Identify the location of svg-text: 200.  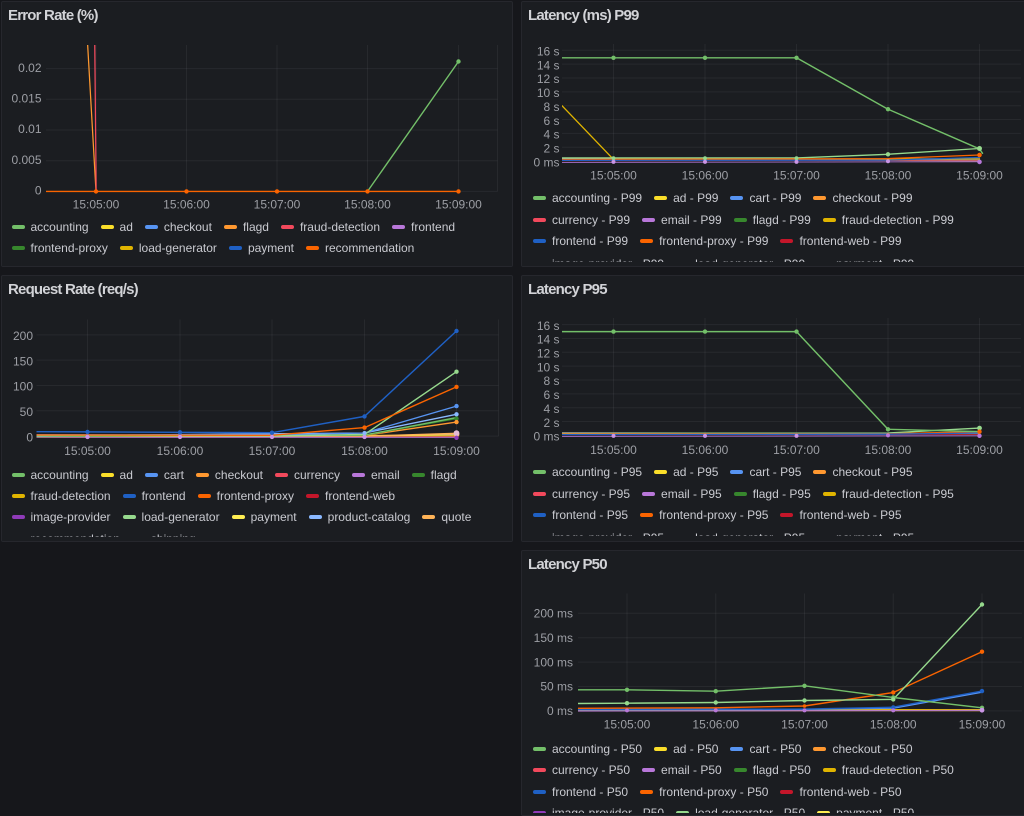
(23, 336).